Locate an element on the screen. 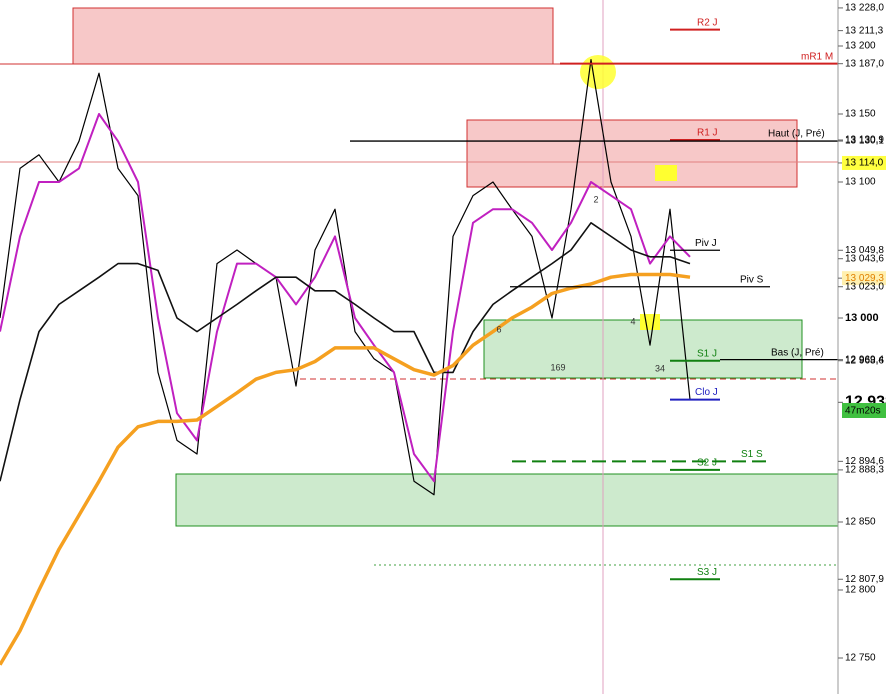  y-tick-label: 13 043,6 is located at coordinates (864, 258).